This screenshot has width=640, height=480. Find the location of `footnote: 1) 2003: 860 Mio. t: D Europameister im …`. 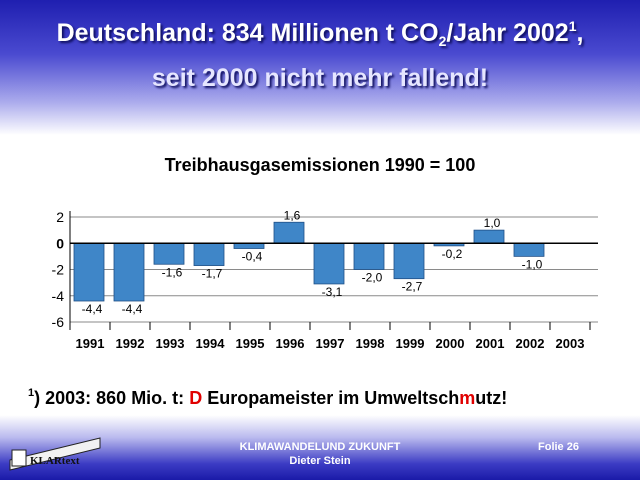

footnote: 1) 2003: 860 Mio. t: D Europameister im … is located at coordinates (268, 397).